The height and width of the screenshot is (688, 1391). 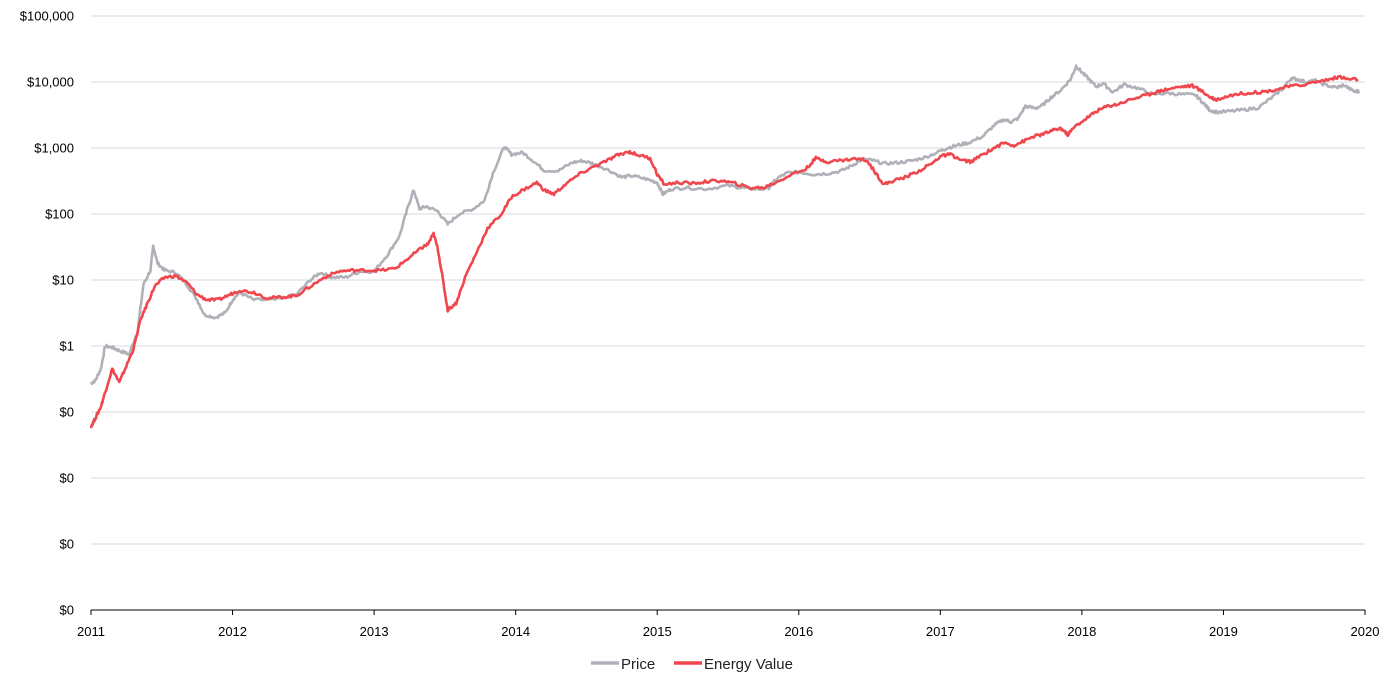 I want to click on x-tick-label: 2015, so click(x=657, y=631).